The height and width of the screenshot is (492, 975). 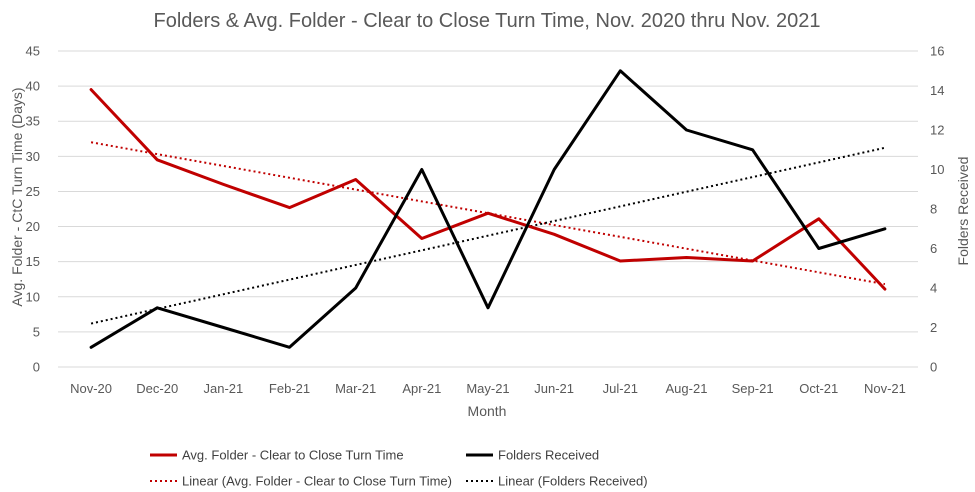 I want to click on y-right-tick-label: 10, so click(x=937, y=169).